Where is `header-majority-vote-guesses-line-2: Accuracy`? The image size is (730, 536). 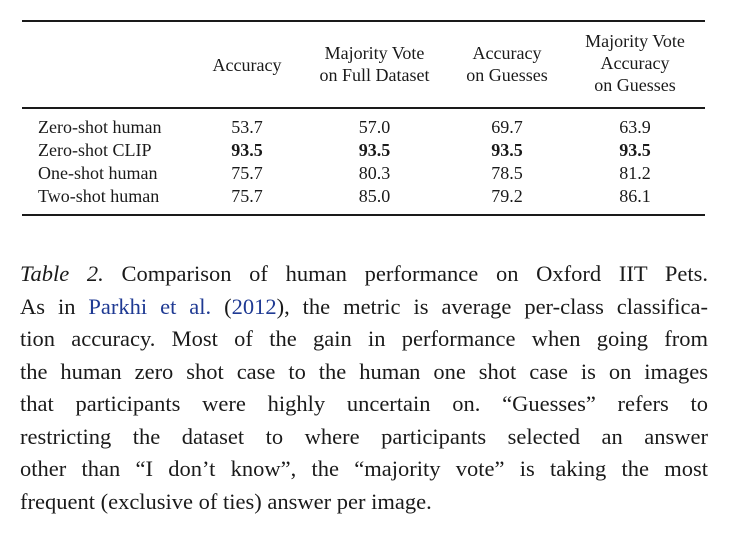 header-majority-vote-guesses-line-2: Accuracy is located at coordinates (635, 63).